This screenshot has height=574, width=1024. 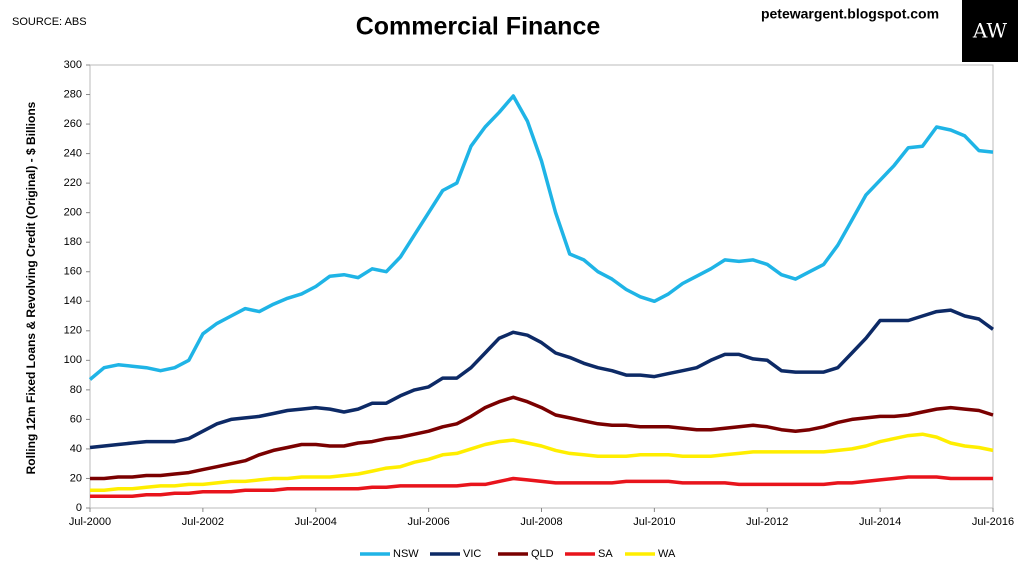 What do you see at coordinates (406, 554) in the screenshot?
I see `legend-label: NSW` at bounding box center [406, 554].